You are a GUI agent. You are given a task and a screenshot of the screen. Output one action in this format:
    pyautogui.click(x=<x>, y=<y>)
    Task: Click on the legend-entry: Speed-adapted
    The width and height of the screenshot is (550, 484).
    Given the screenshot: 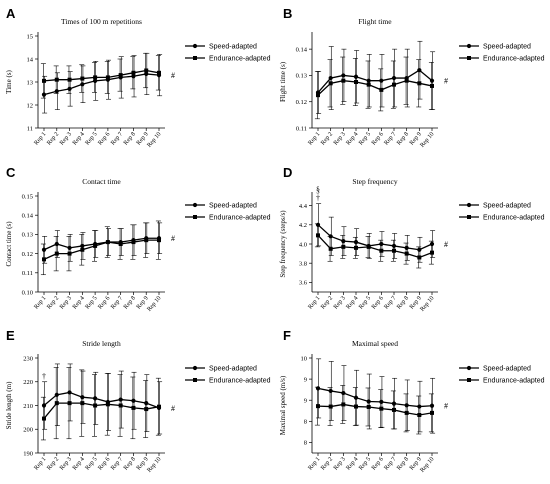 What is the action you would take?
    pyautogui.click(x=221, y=47)
    